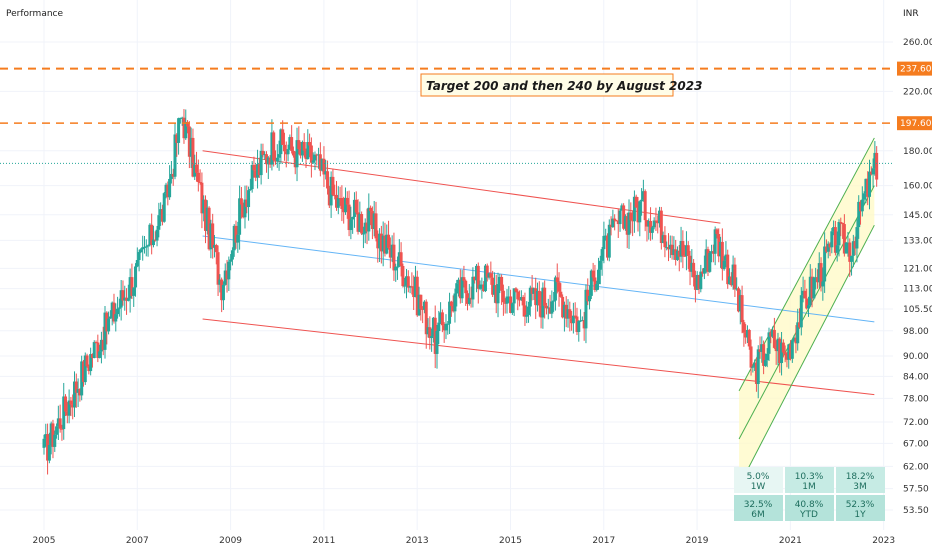 This screenshot has width=932, height=550. I want to click on annotation-text: Target 200 and then 240 by August 2023, so click(564, 86).